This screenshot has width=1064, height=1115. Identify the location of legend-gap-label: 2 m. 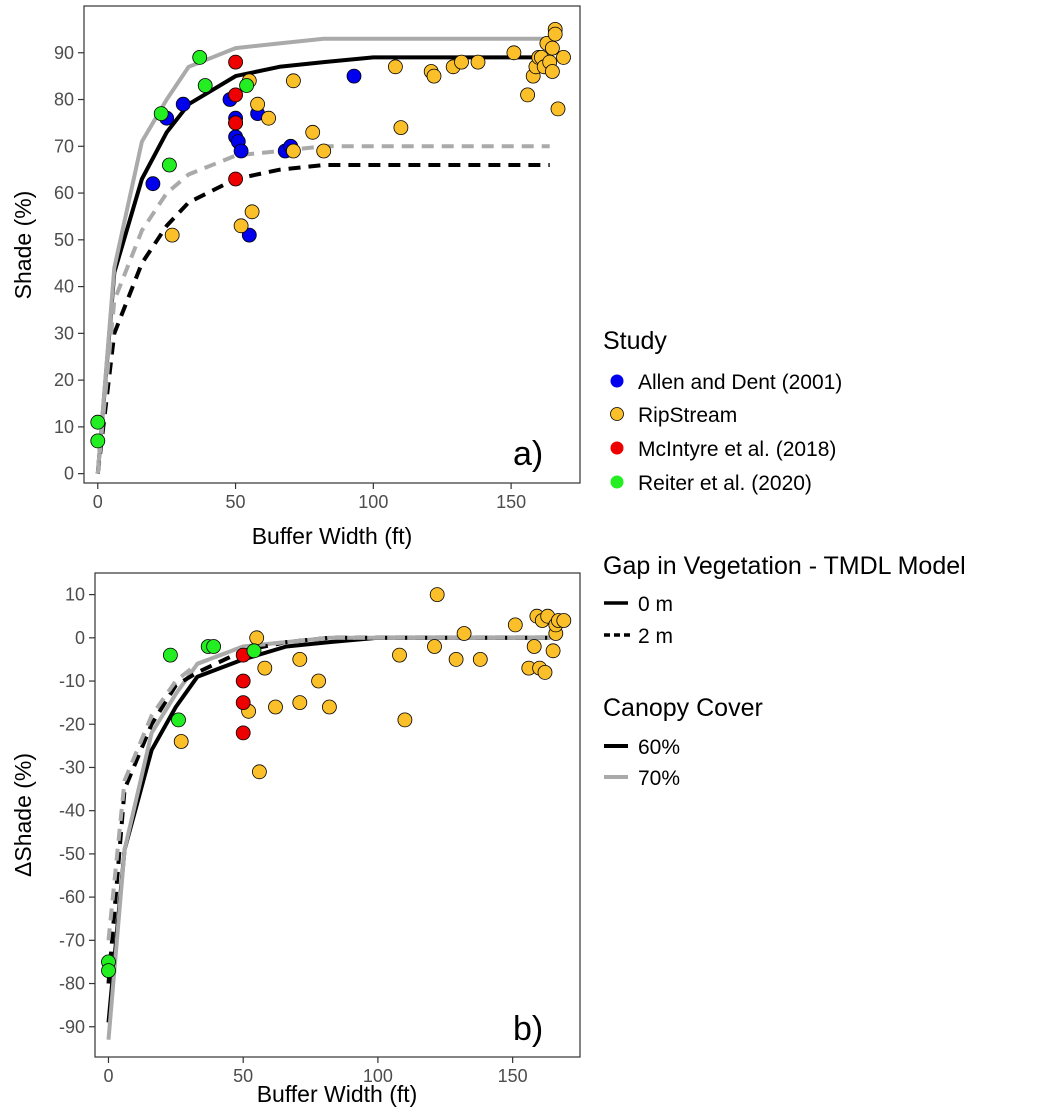
(655, 636).